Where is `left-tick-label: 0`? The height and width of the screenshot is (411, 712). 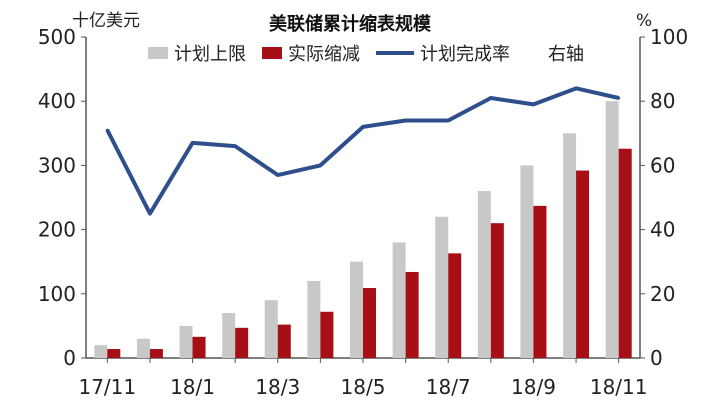
left-tick-label: 0 is located at coordinates (69, 358).